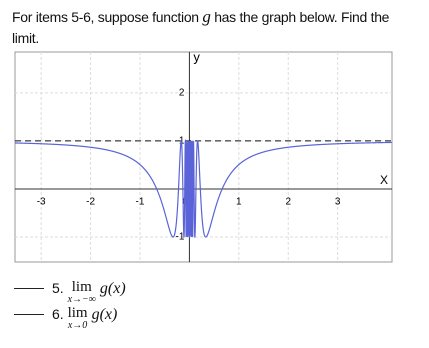 The height and width of the screenshot is (348, 429). What do you see at coordinates (288, 202) in the screenshot?
I see `x-tick-label: 2` at bounding box center [288, 202].